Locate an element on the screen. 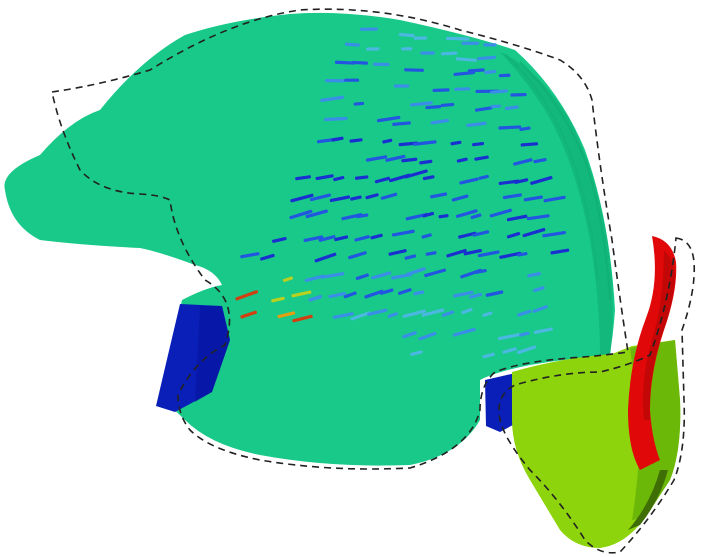 The height and width of the screenshot is (557, 710). left-blue-region-shade is located at coordinates (212, 354).